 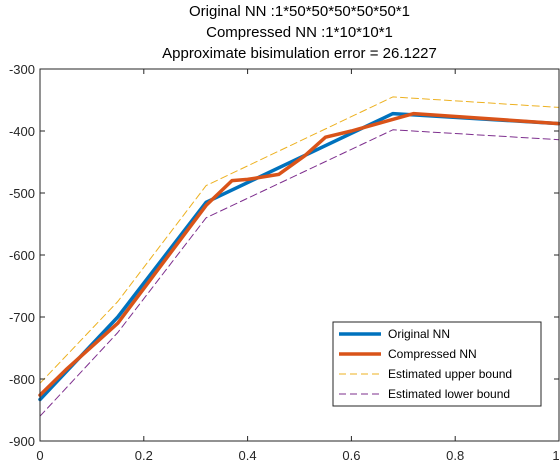 I want to click on y-tick-label: -700, so click(x=22, y=317).